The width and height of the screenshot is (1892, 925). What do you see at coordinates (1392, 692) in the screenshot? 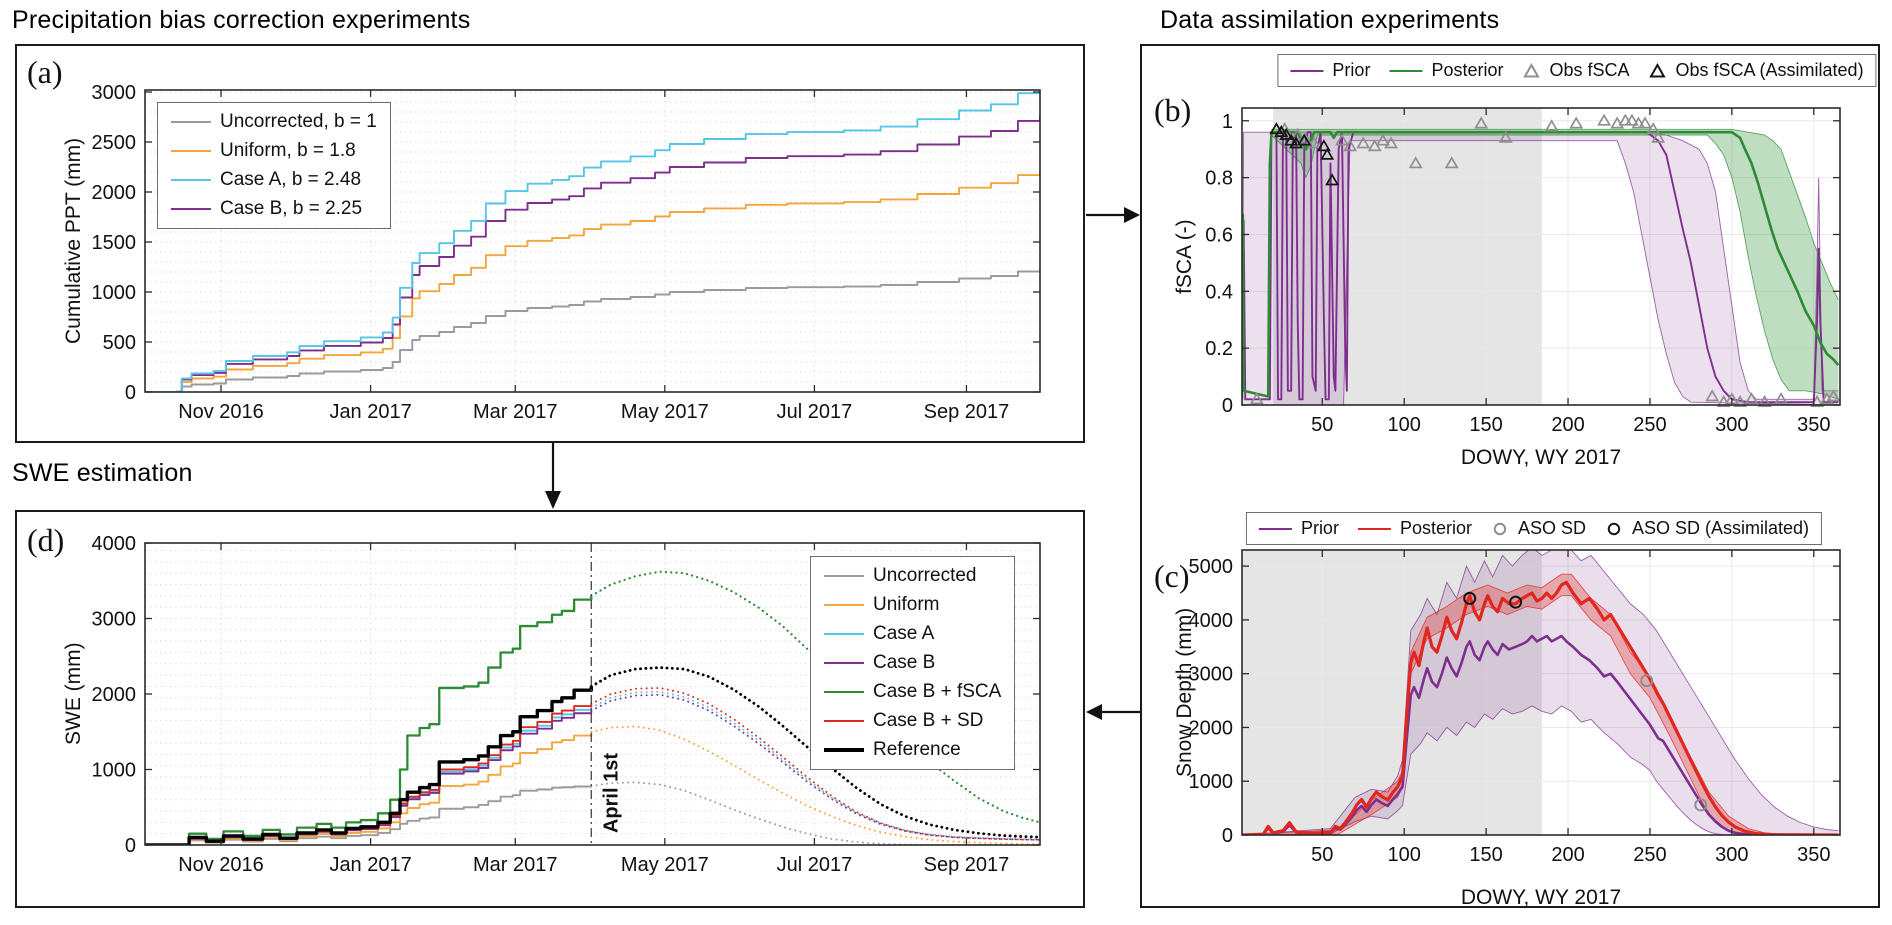
I see `assimilation-window` at bounding box center [1392, 692].